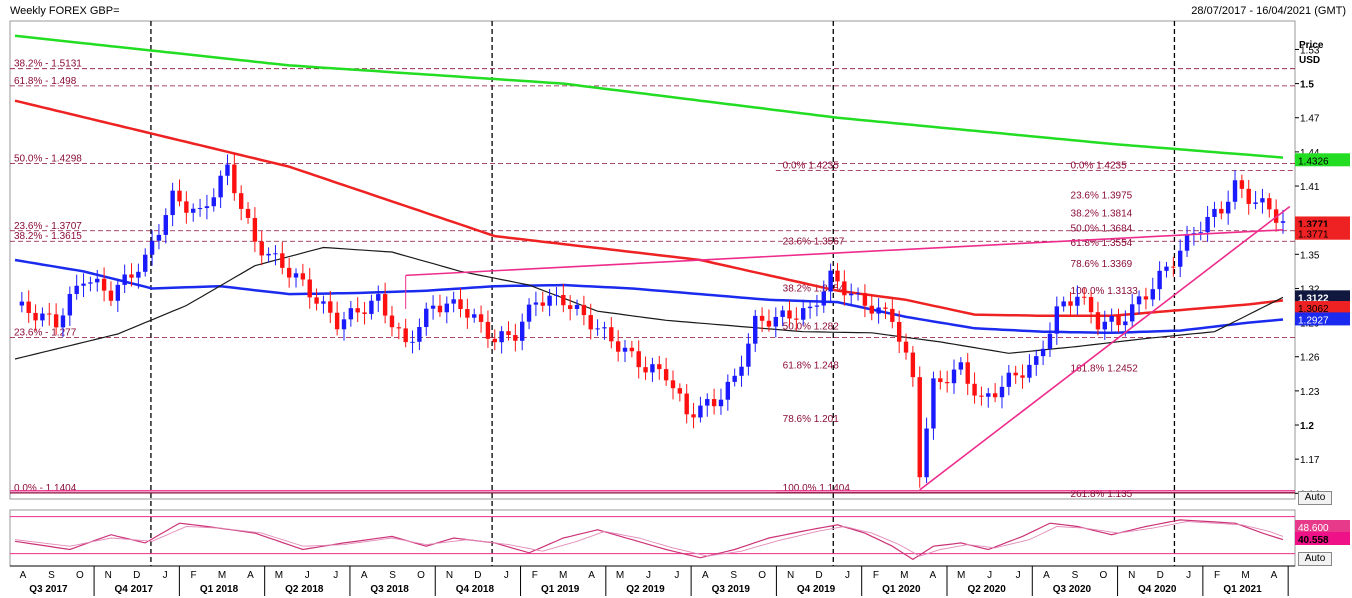 The image size is (1352, 598). I want to click on x-quarter-label: Q1 2019, so click(560, 589).